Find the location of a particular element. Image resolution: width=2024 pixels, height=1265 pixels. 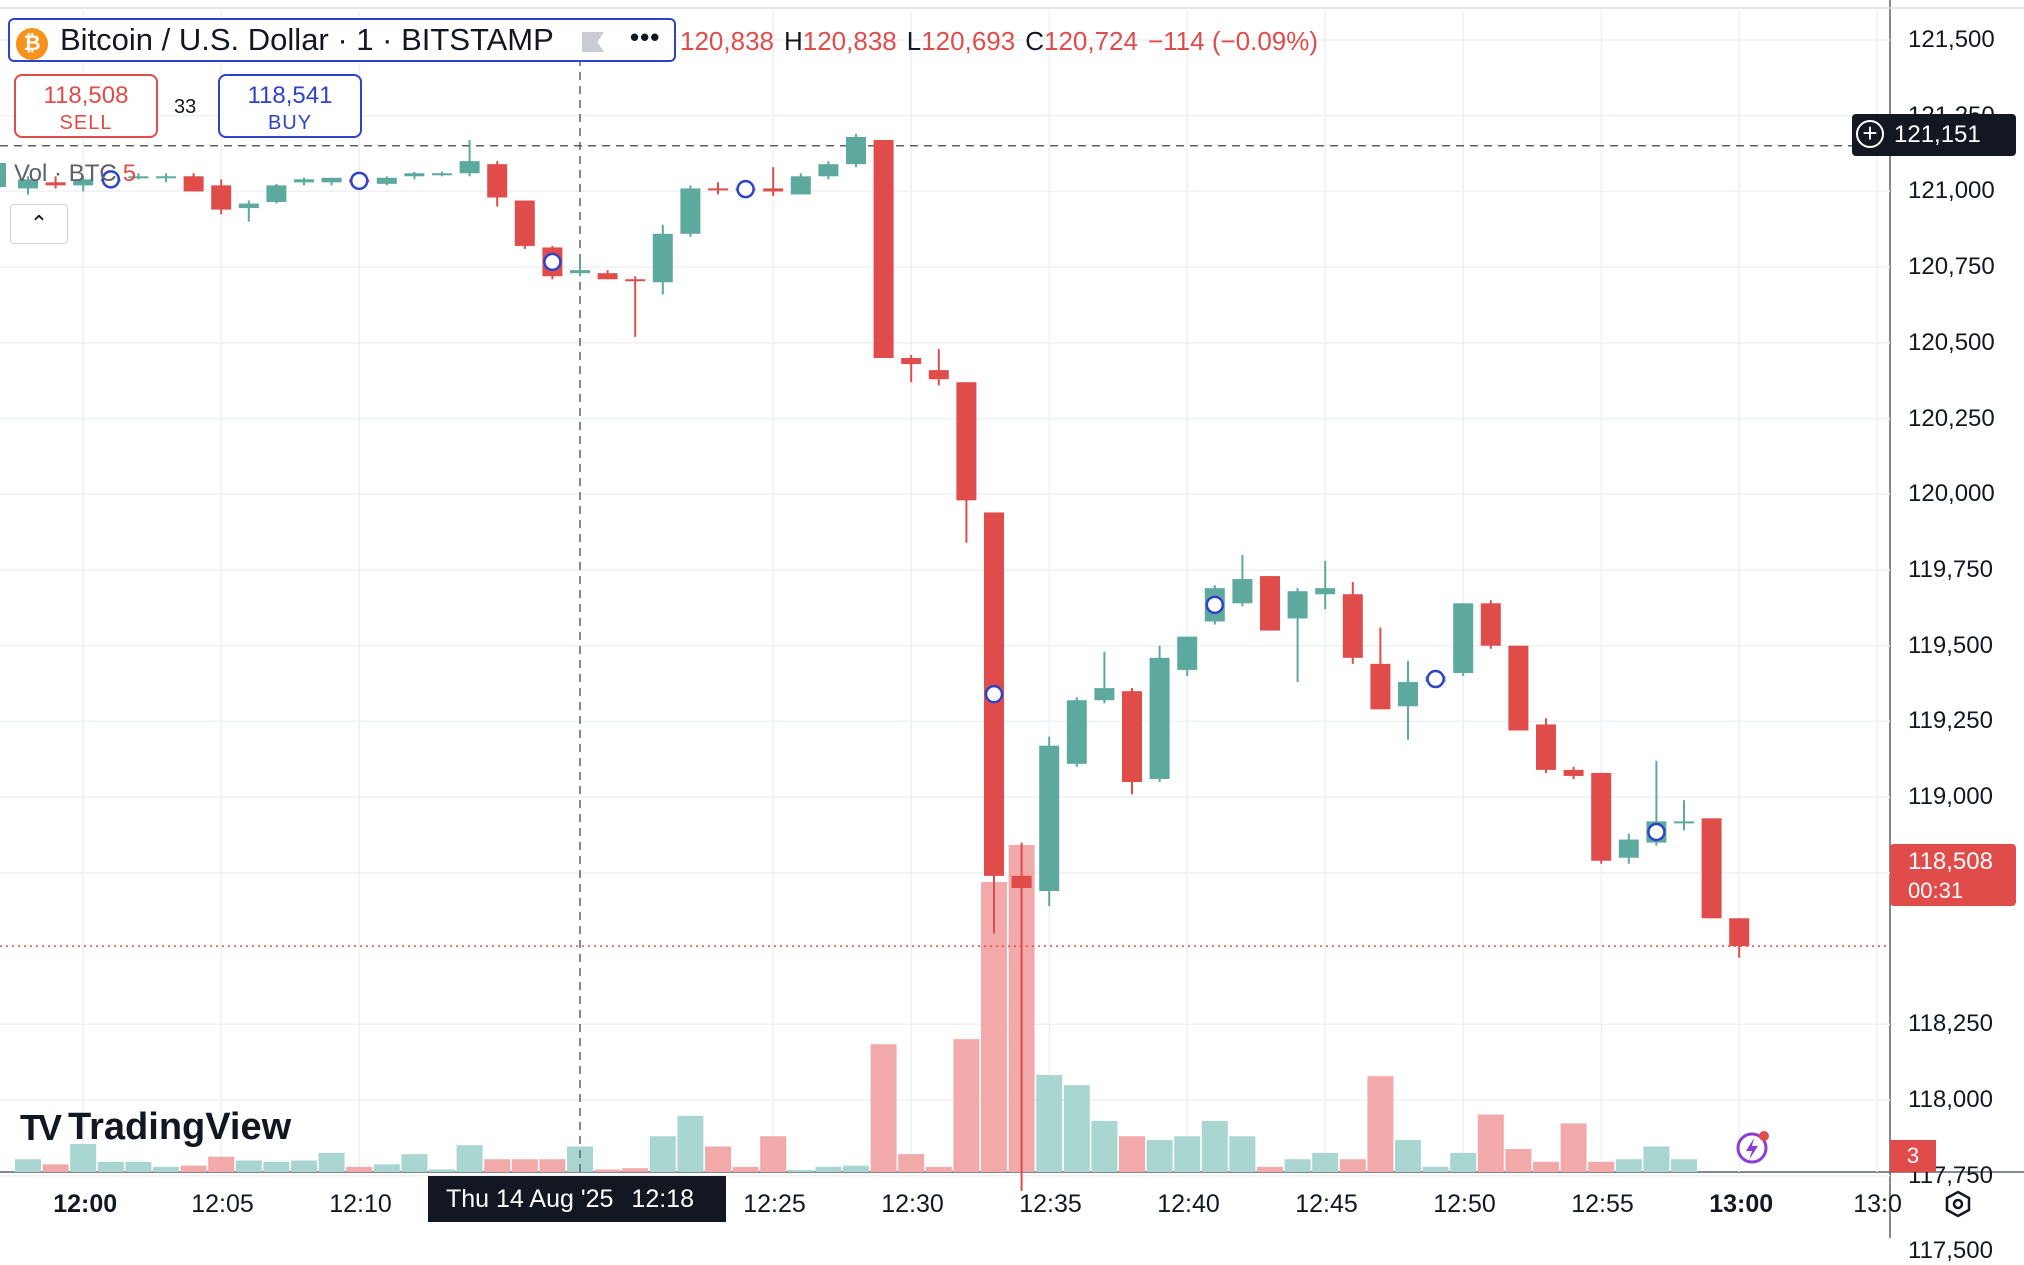

sell-button: 118,508 SELL is located at coordinates (86, 106).